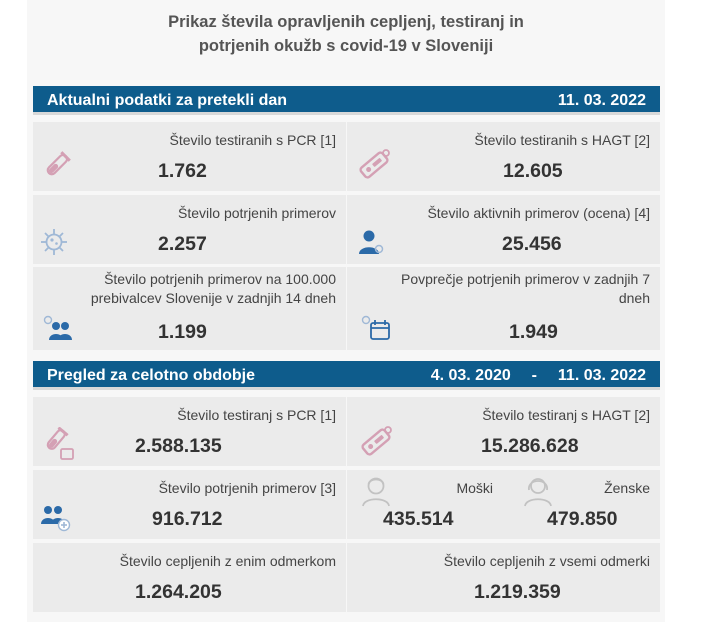 The width and height of the screenshot is (720, 622). Describe the element at coordinates (178, 592) in the screenshot. I see `card-vaccinated-one-dose-value: 1.264.205` at that location.